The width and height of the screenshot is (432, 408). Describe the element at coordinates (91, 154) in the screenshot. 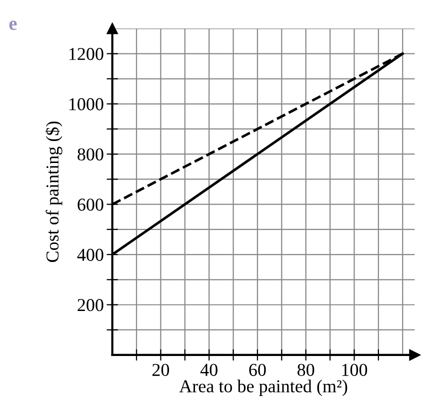

I see `y-tick-label: 800` at that location.